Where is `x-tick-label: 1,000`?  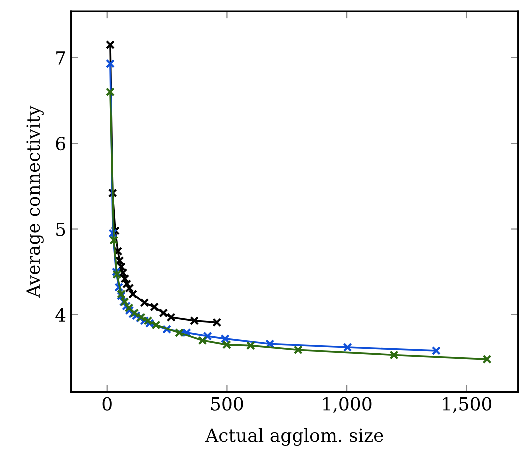
x-tick-label: 1,000 is located at coordinates (347, 405).